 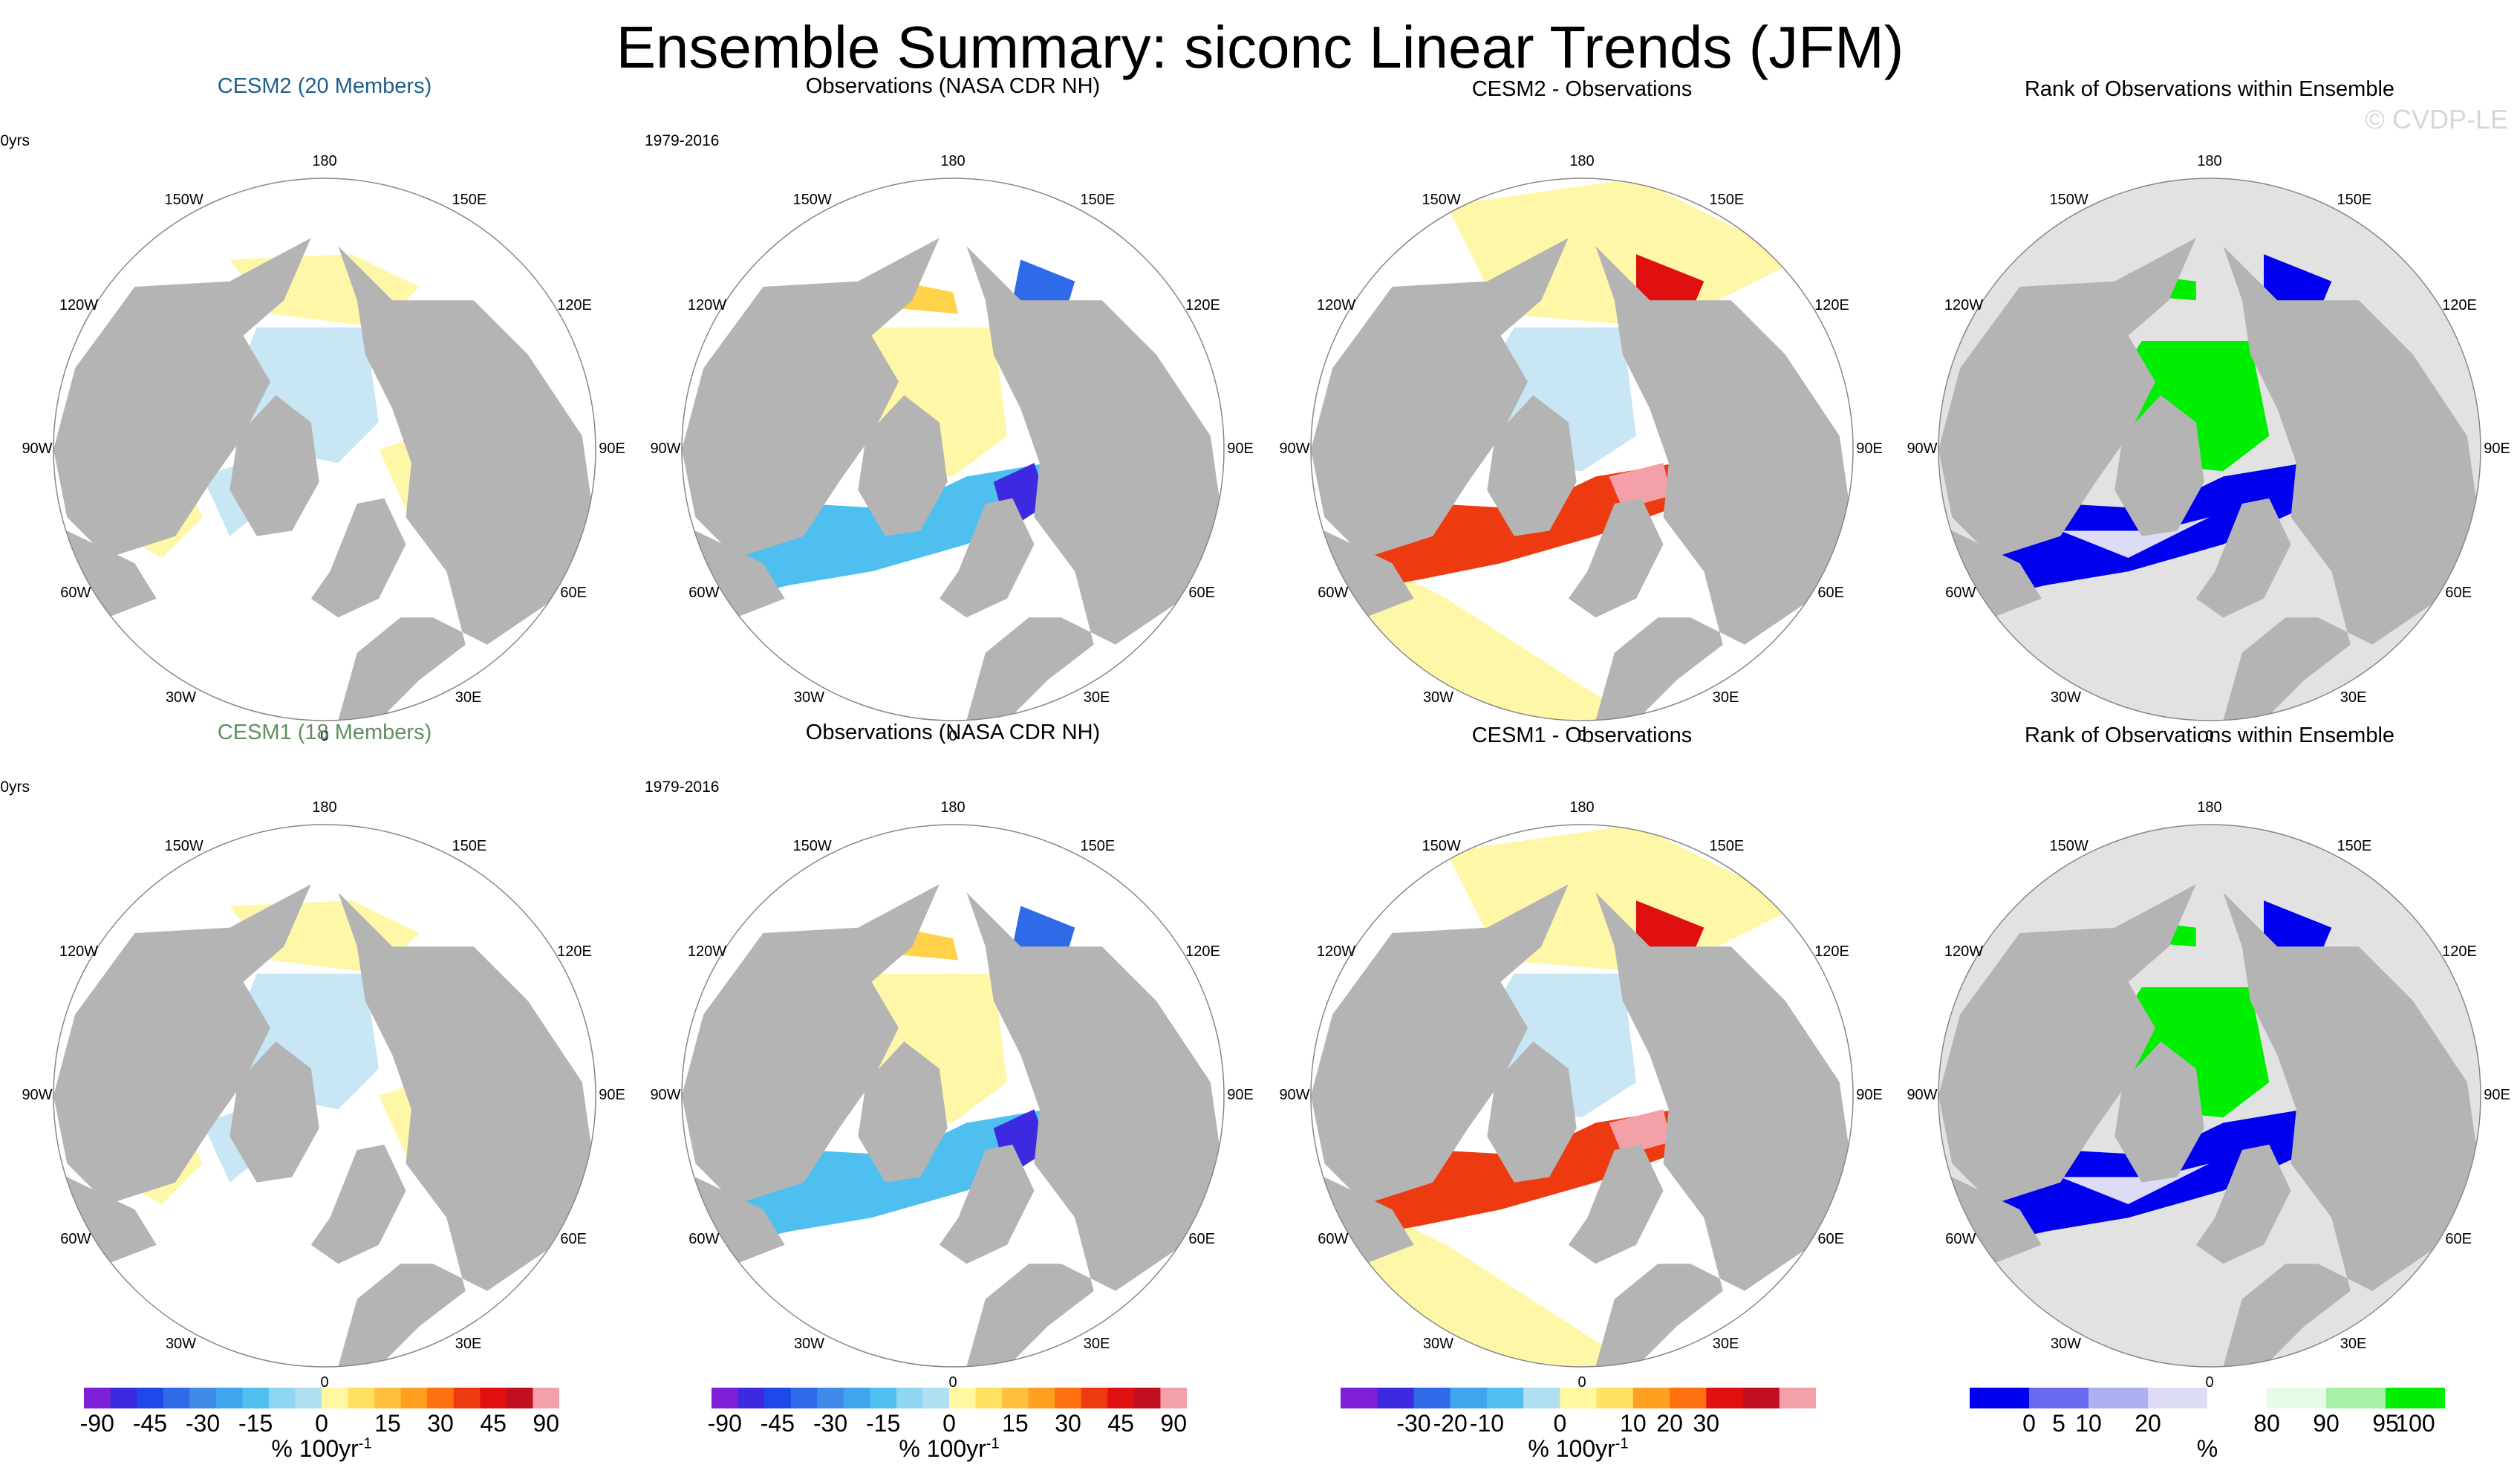 What do you see at coordinates (547, 1424) in the screenshot?
I see `colorbar-tick-label: 90` at bounding box center [547, 1424].